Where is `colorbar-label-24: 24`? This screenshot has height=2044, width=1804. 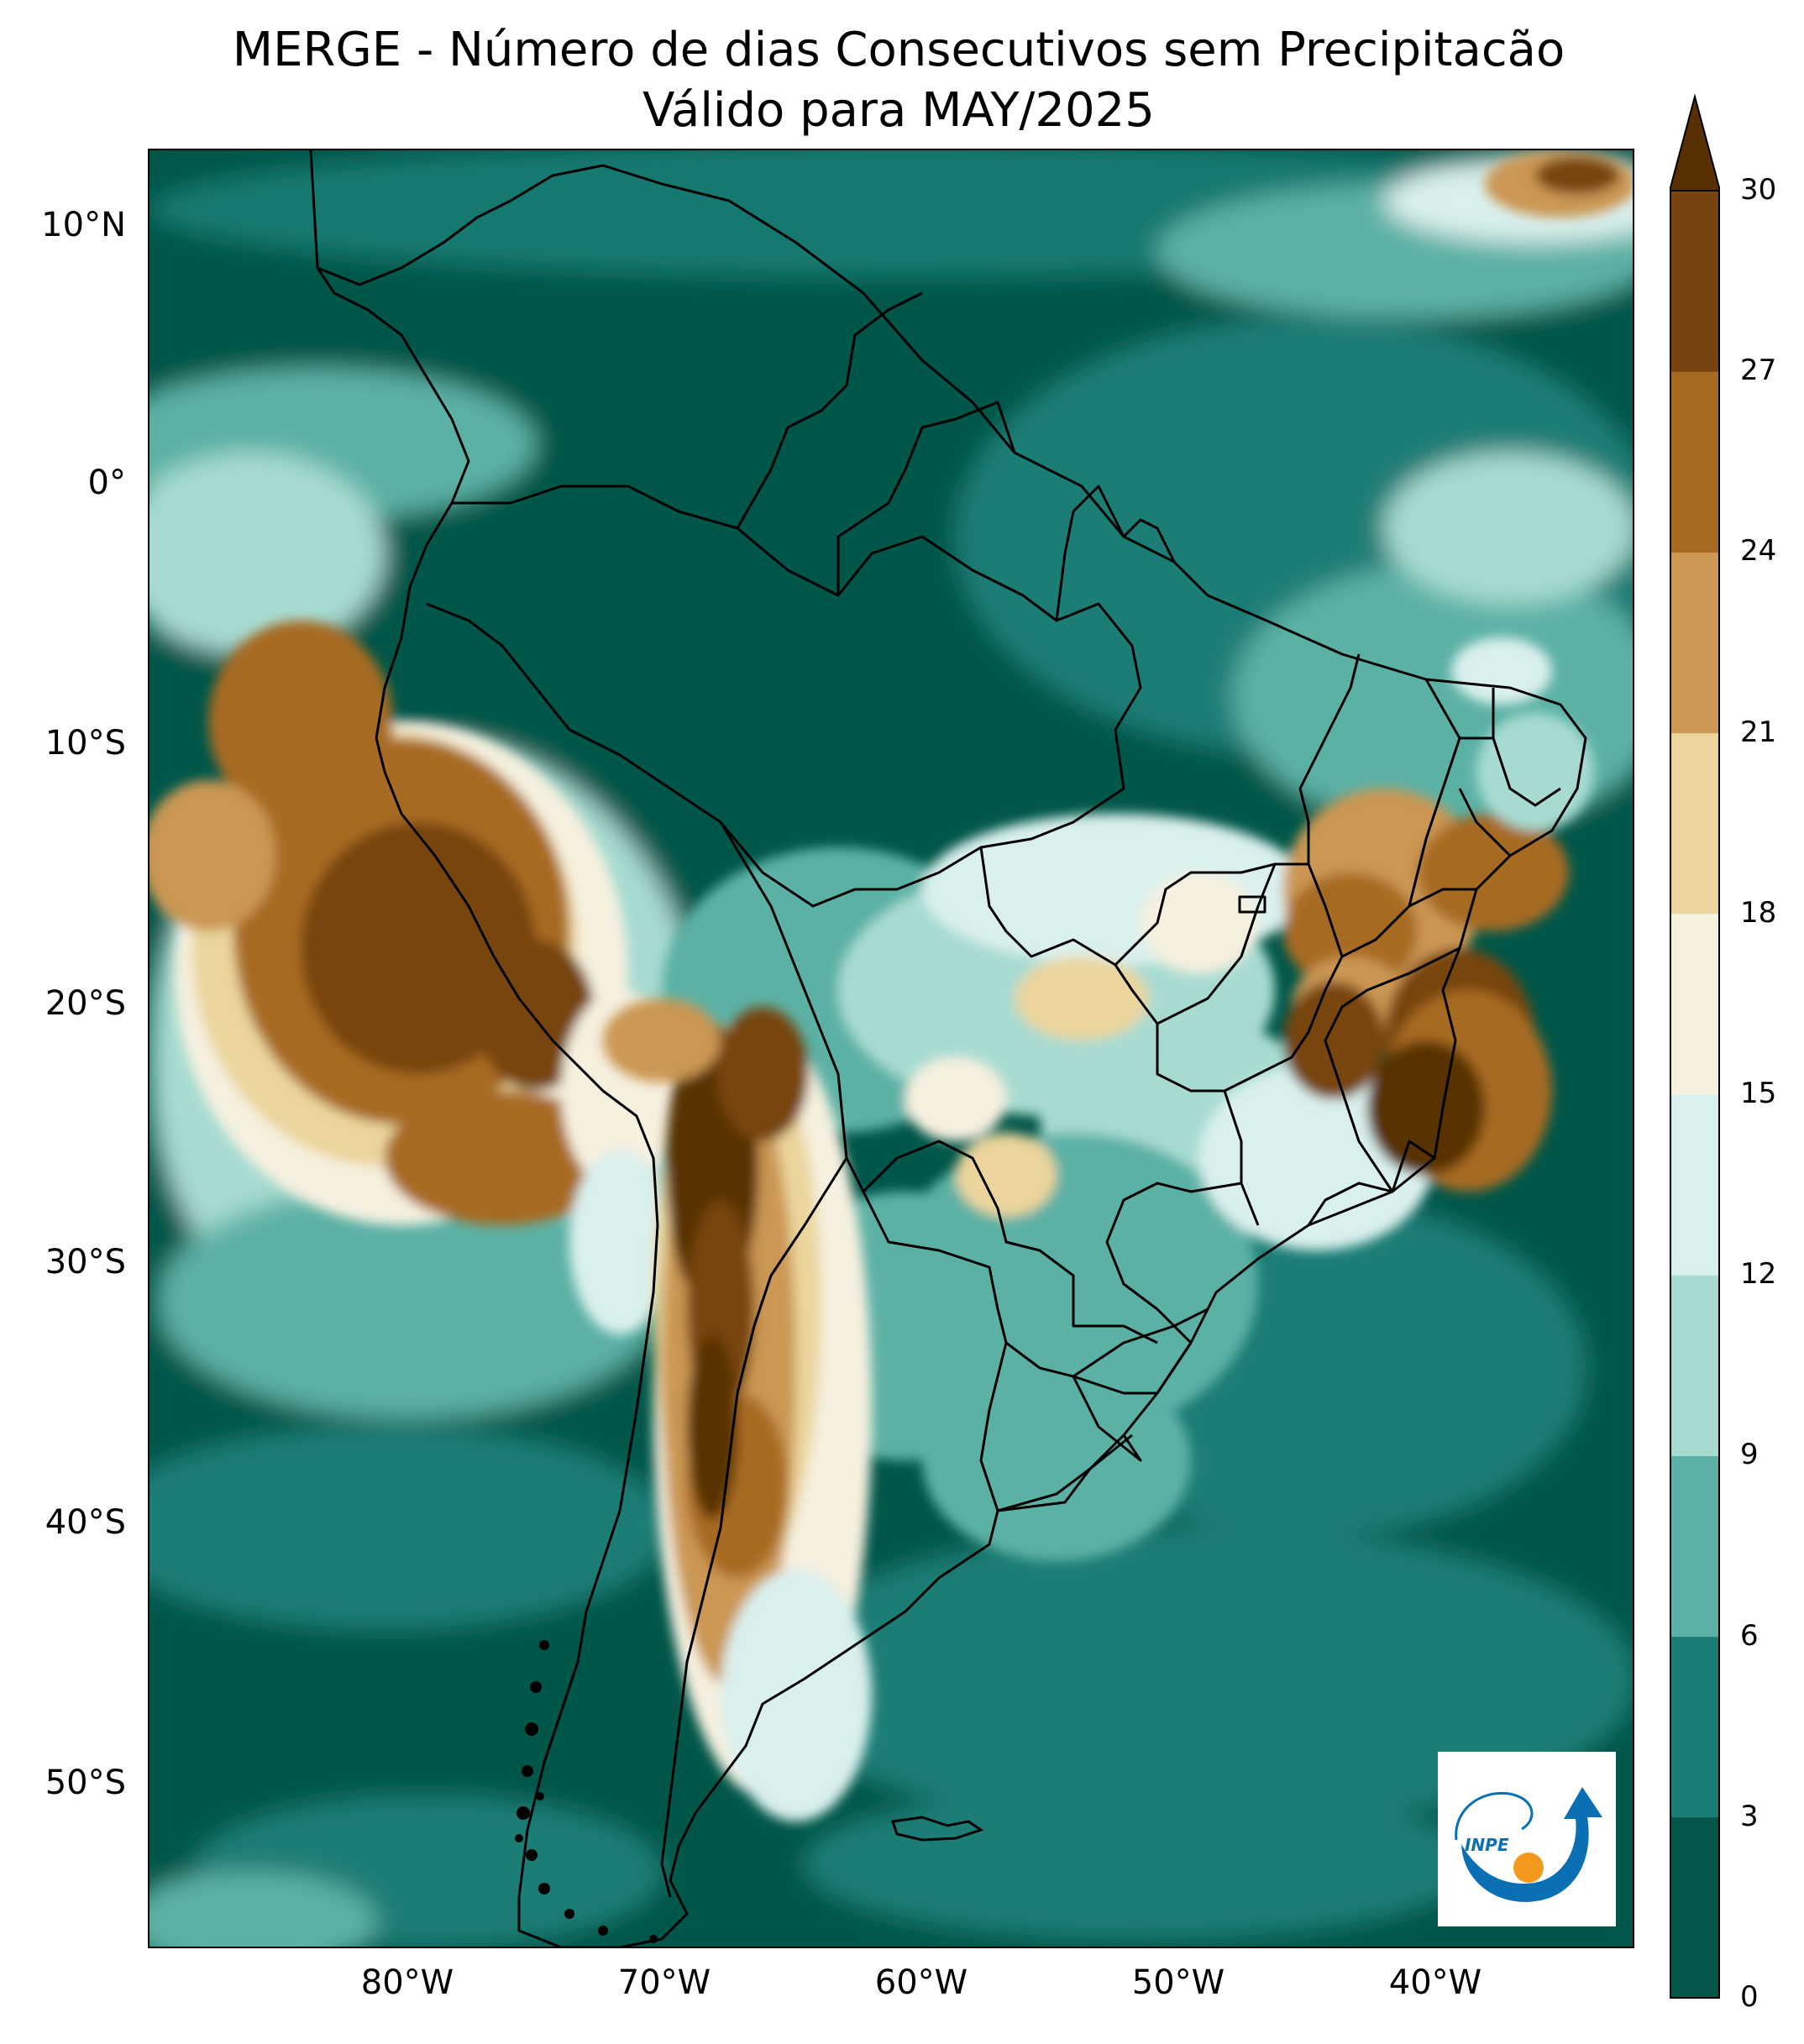 colorbar-label-24: 24 is located at coordinates (1758, 551).